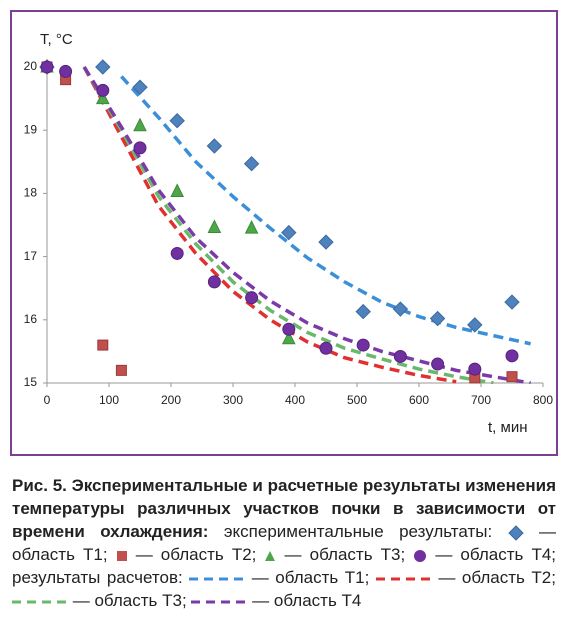  What do you see at coordinates (109, 400) in the screenshot?
I see `x-tick-label: 100` at bounding box center [109, 400].